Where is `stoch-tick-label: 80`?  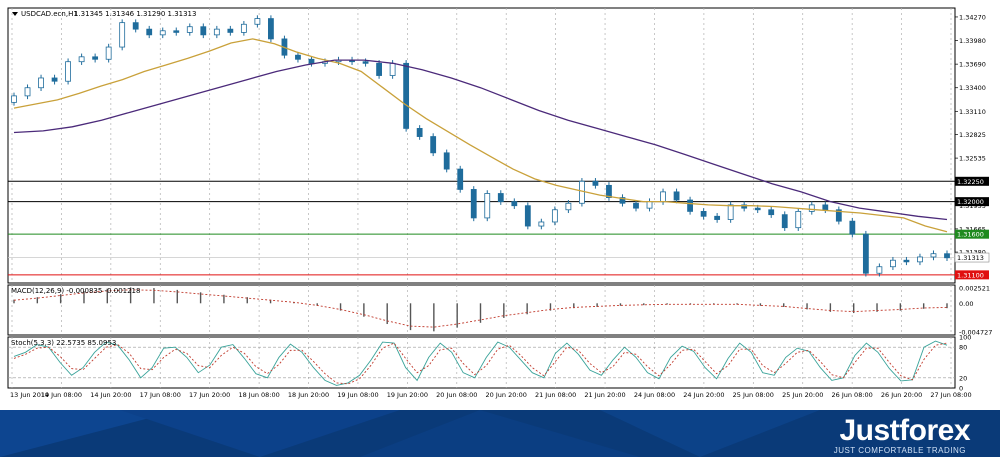
stoch-tick-label: 80 is located at coordinates (963, 348).